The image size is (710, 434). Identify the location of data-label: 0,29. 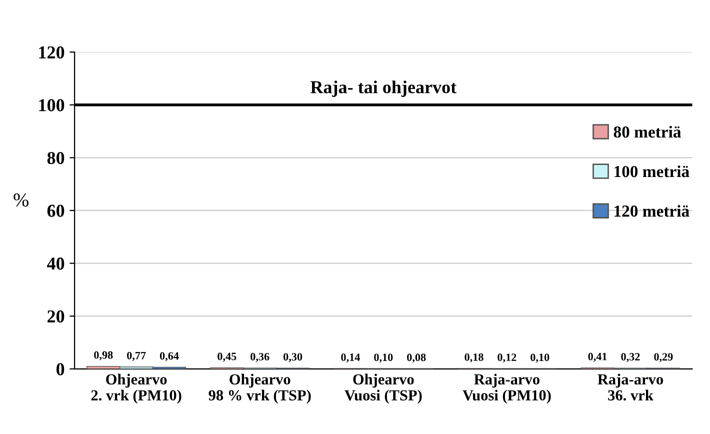
(663, 357).